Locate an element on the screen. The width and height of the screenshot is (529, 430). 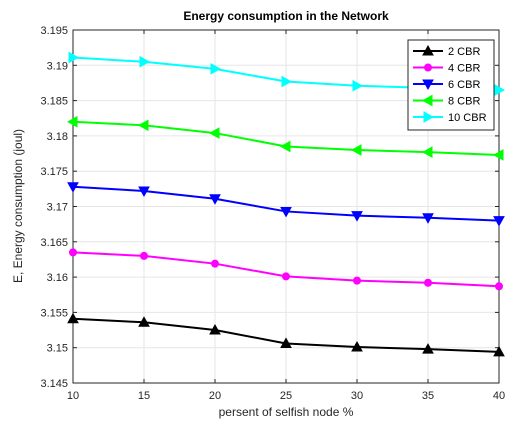
y-tick-label: 3.185 is located at coordinates (54, 102).